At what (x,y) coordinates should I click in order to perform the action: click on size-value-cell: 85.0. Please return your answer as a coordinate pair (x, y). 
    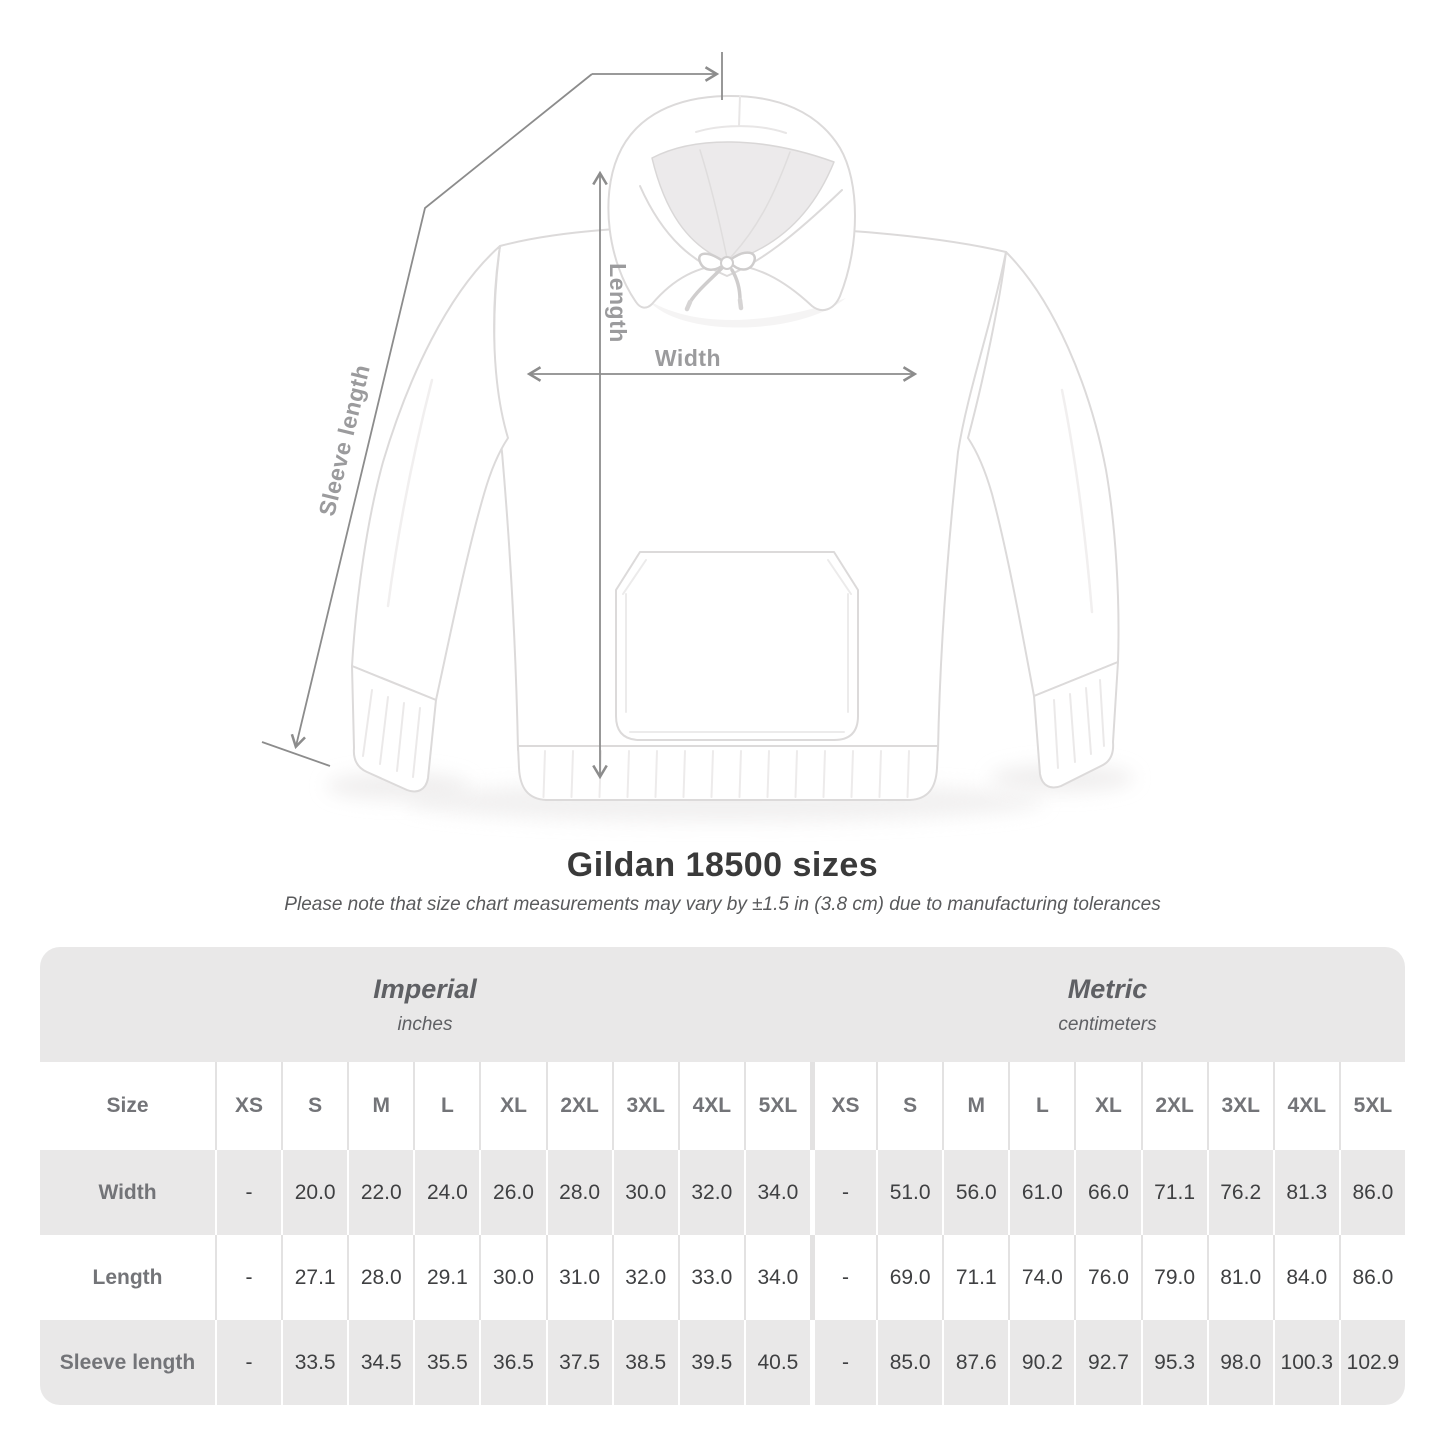
    Looking at the image, I should click on (909, 1362).